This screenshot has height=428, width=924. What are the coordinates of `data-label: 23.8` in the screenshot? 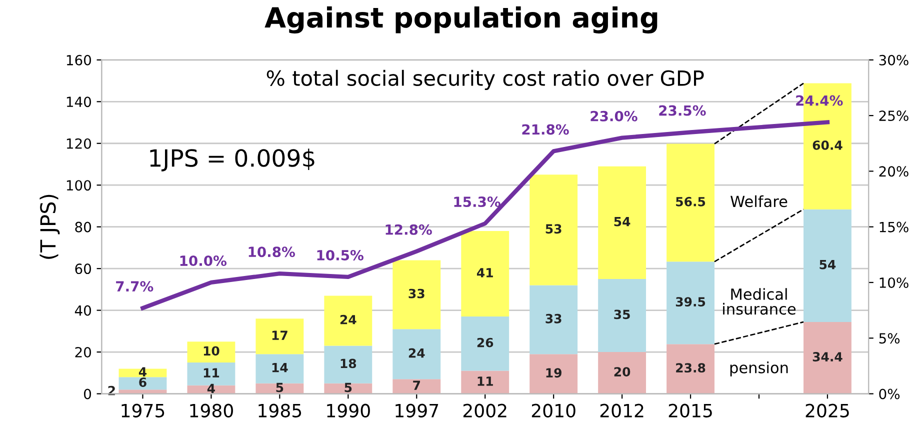 It's located at (691, 368).